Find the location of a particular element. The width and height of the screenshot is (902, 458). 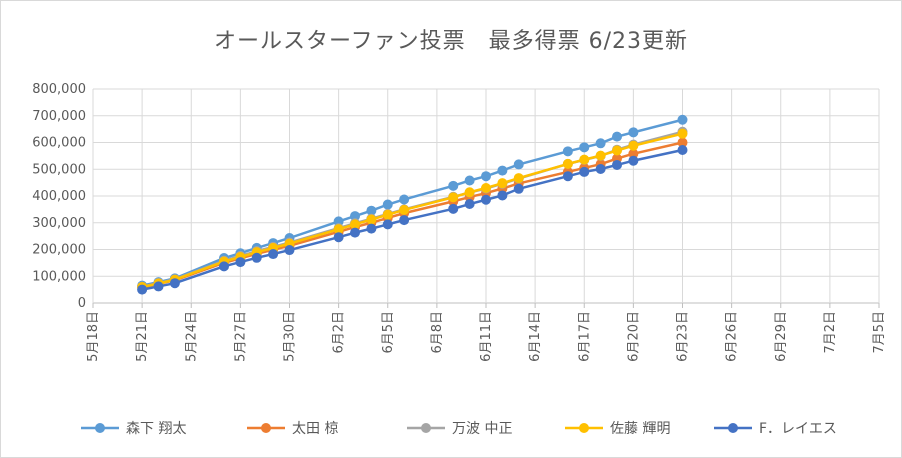

y-tick-label: 400,000 is located at coordinates (59, 196).